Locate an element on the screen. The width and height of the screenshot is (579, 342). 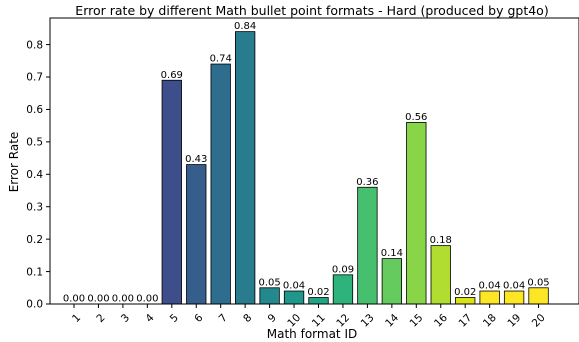
y-axis-title: Error Rate is located at coordinates (14, 162).